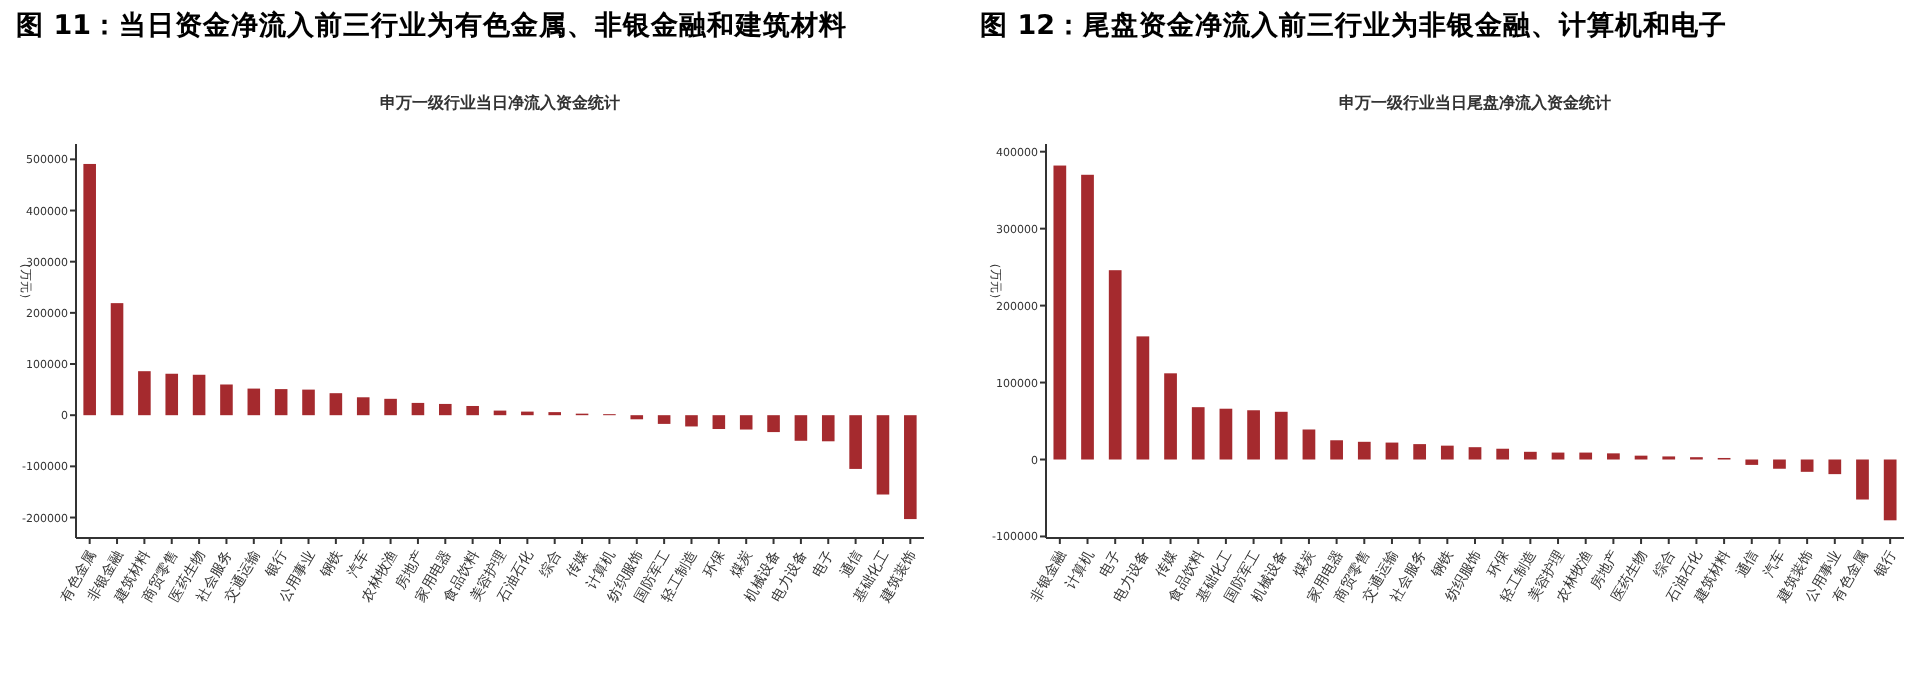  Describe the element at coordinates (1353, 25) in the screenshot. I see `chart-title: 图 12：尾盘资金净流入前三行业为非银金融、计算机和电子` at that location.